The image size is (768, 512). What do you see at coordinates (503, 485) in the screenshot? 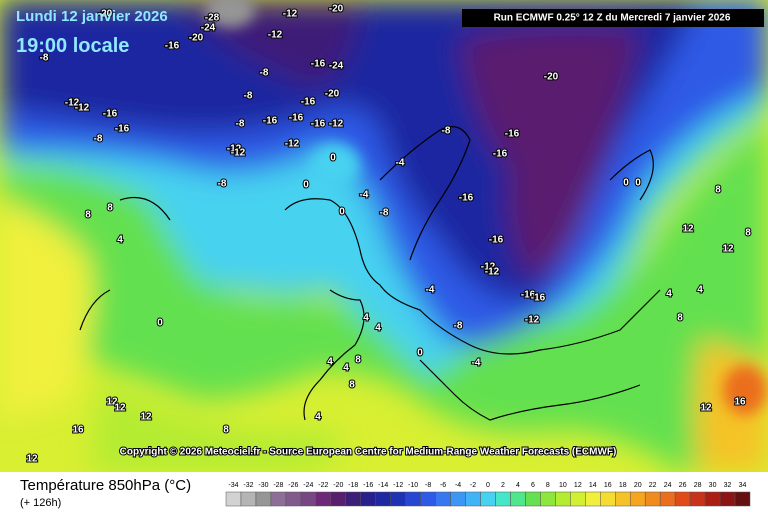
I see `scale-label: 2` at bounding box center [503, 485].